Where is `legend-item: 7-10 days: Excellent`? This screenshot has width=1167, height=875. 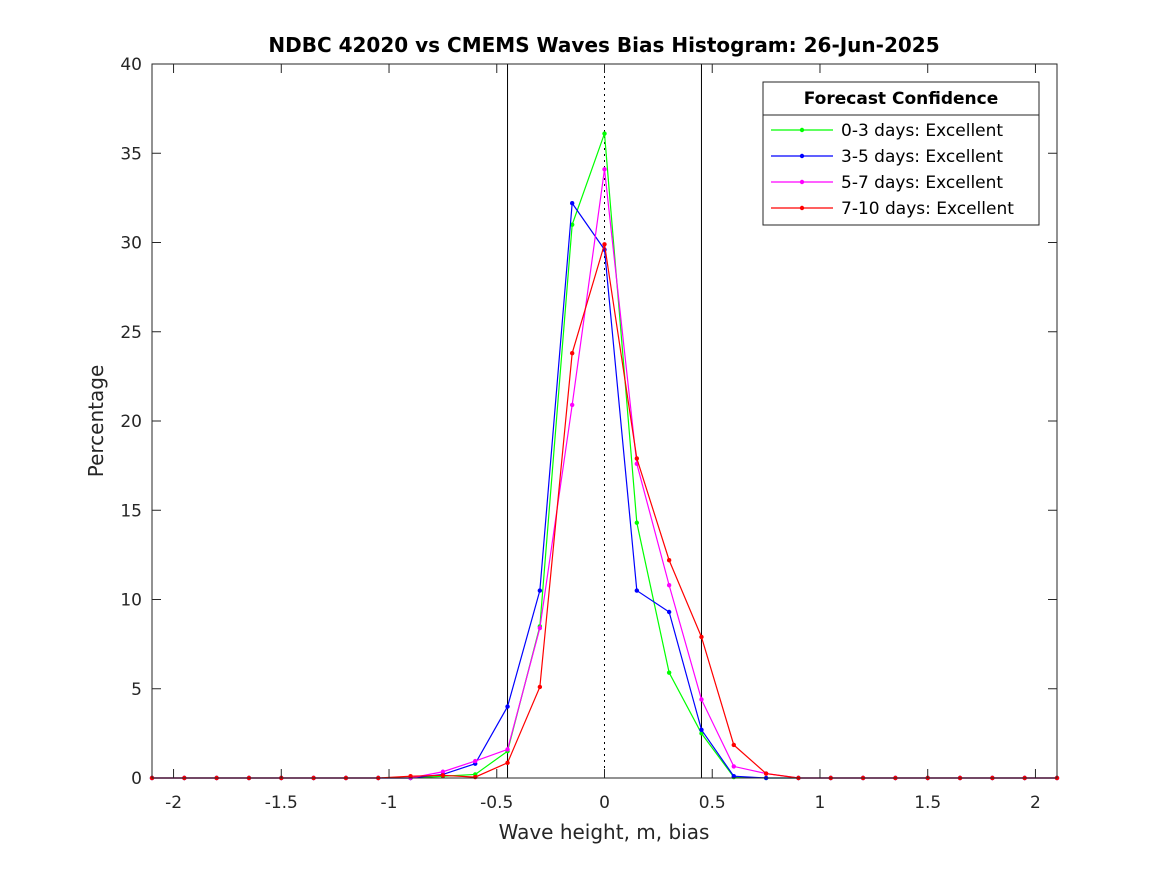 legend-item: 7-10 days: Excellent is located at coordinates (892, 209).